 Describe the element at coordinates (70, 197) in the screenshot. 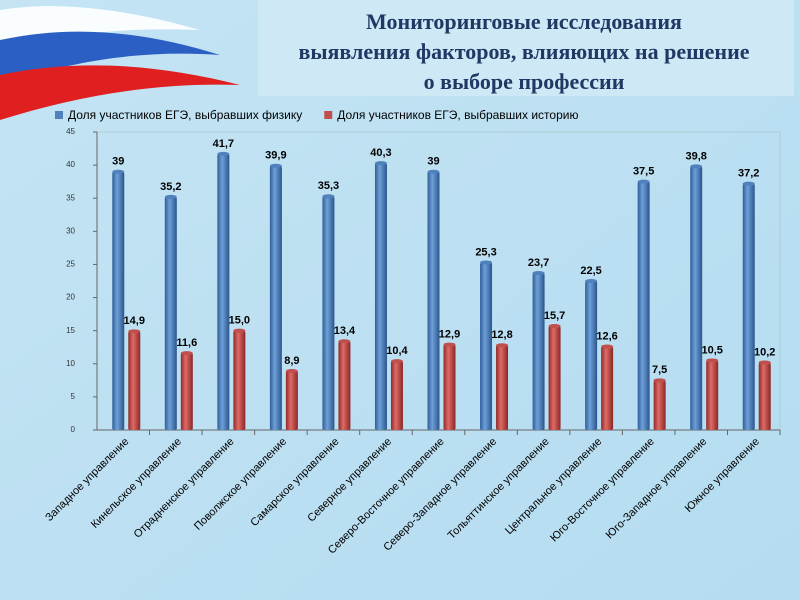

I see `y-tick-label: 35` at that location.